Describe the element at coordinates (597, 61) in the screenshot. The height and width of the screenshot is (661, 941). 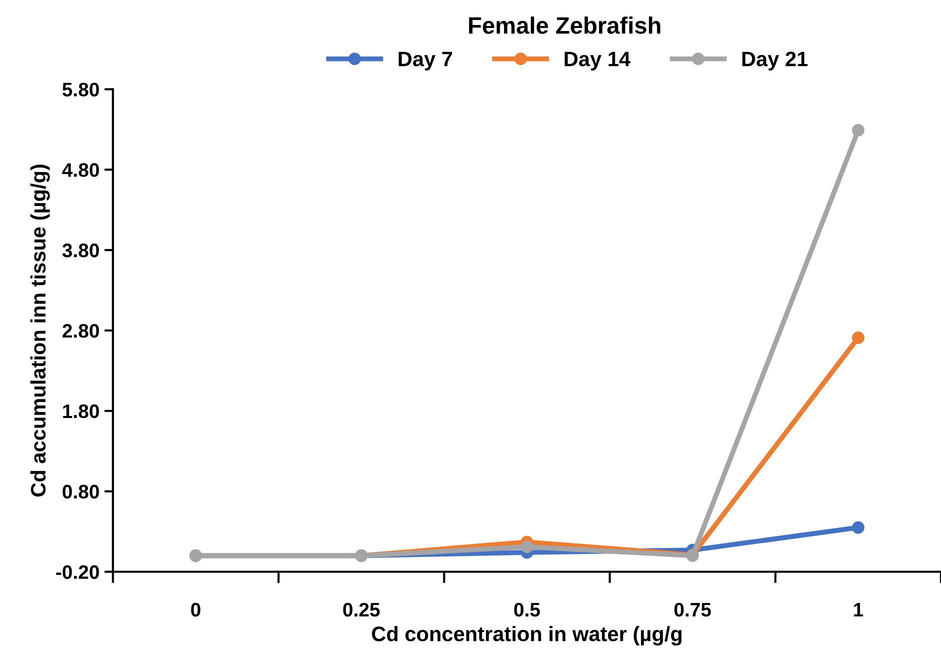
I see `legend-label: Day 14` at that location.